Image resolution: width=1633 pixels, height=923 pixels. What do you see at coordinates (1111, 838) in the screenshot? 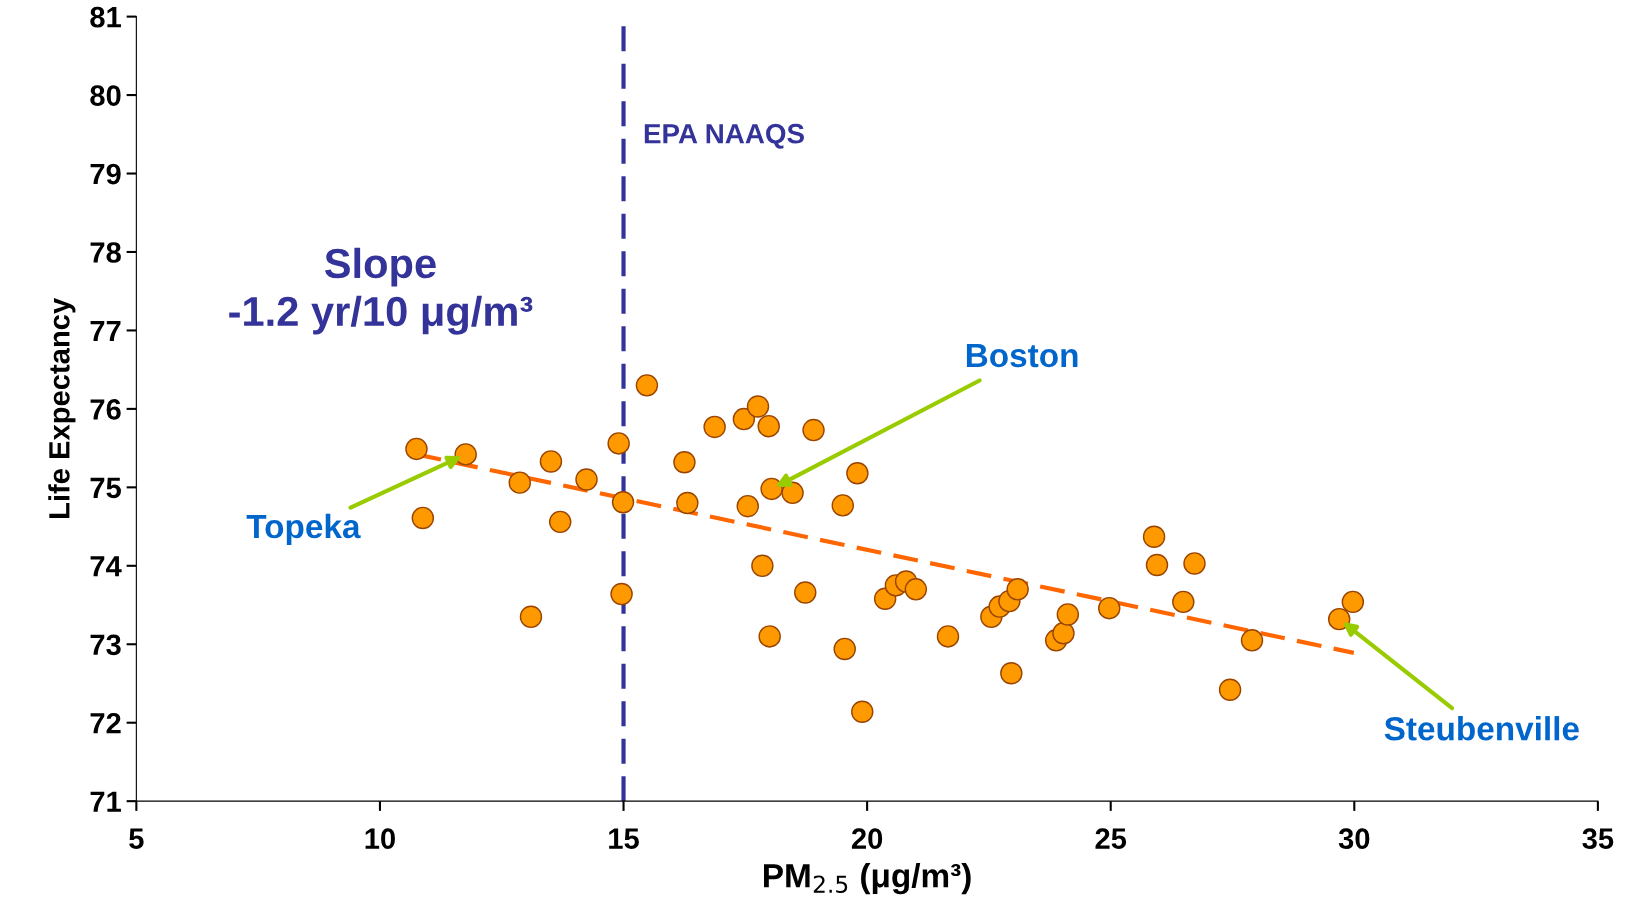
I see `x-tick-label: 25` at bounding box center [1111, 838].